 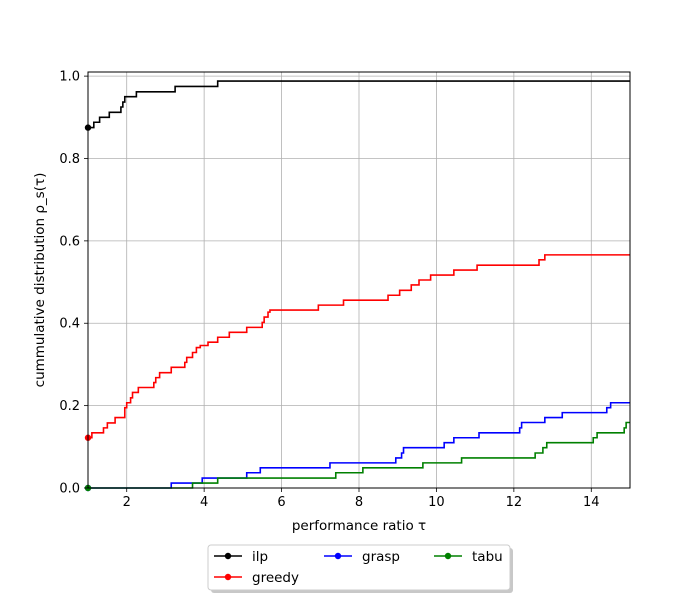 I want to click on legend: ilp greedy grasp tabu, so click(x=360, y=568).